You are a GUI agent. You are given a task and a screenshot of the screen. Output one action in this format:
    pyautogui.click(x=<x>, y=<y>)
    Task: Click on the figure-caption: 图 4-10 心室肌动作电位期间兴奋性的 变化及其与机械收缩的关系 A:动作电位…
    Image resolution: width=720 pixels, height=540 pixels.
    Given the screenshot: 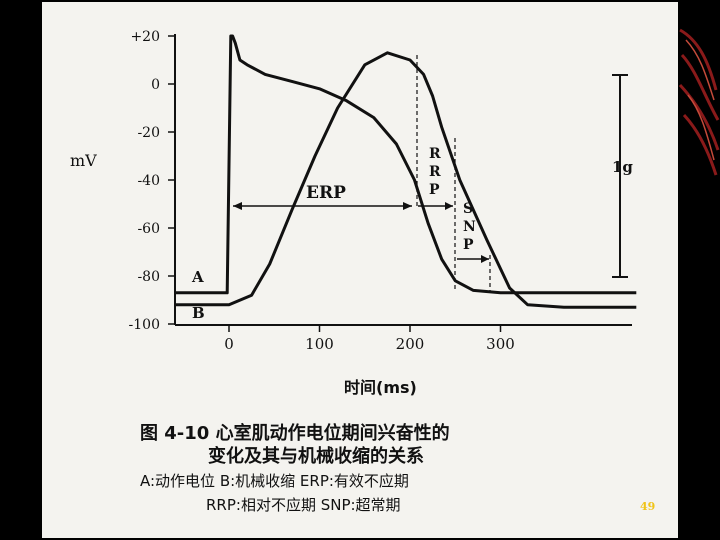 What is the action you would take?
    pyautogui.click(x=295, y=468)
    